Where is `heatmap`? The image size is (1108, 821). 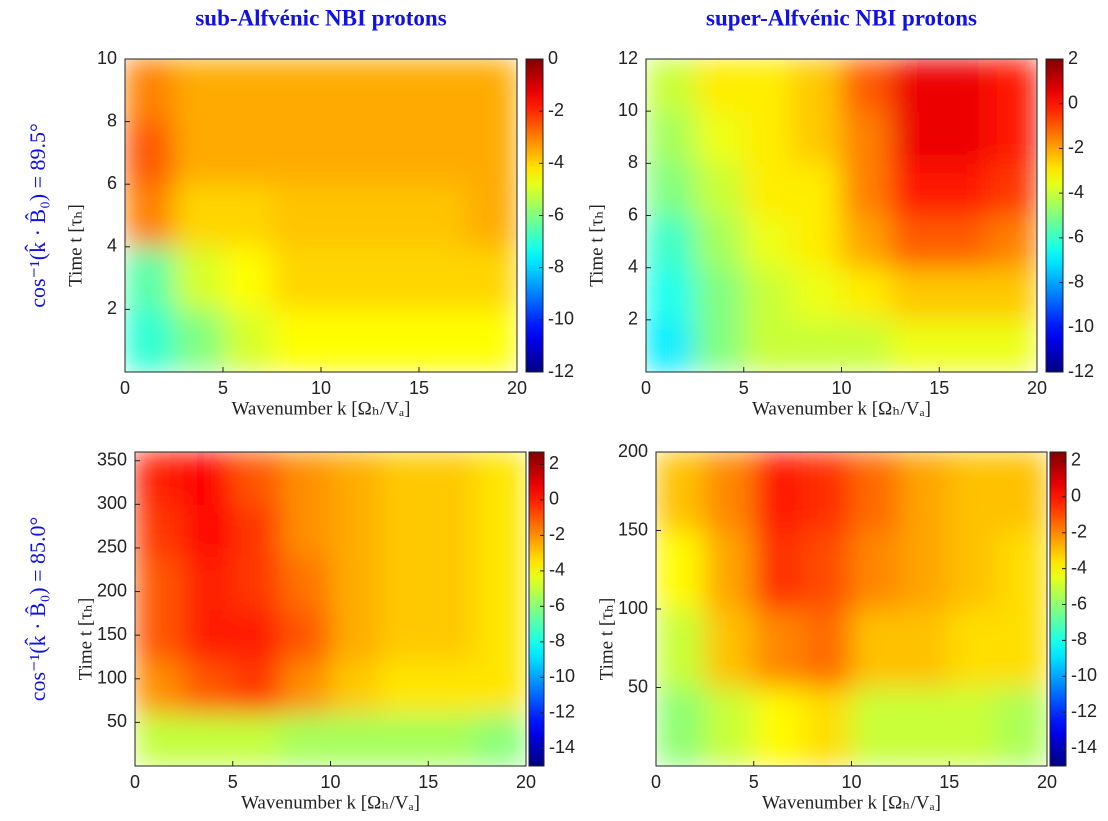
heatmap is located at coordinates (321, 215).